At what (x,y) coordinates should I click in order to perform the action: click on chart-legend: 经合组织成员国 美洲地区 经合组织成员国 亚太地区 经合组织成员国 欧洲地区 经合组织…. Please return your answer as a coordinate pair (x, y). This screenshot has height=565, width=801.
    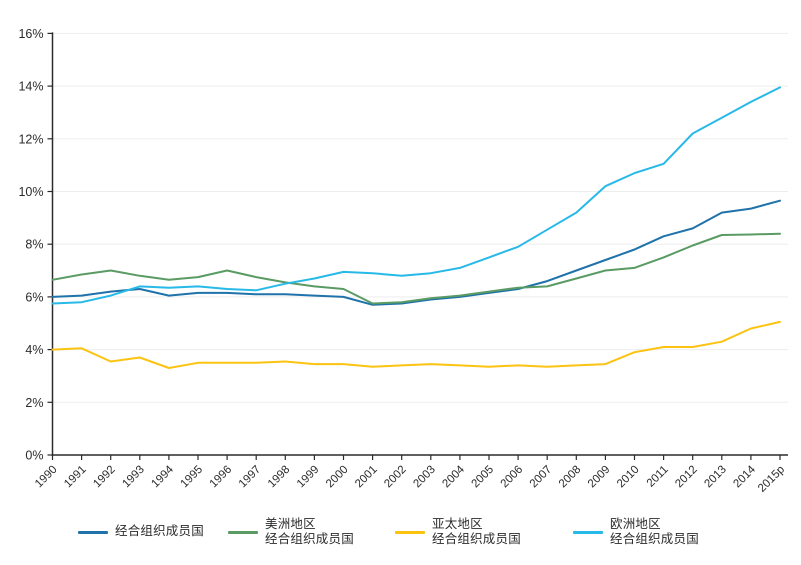
    Looking at the image, I should click on (400, 533).